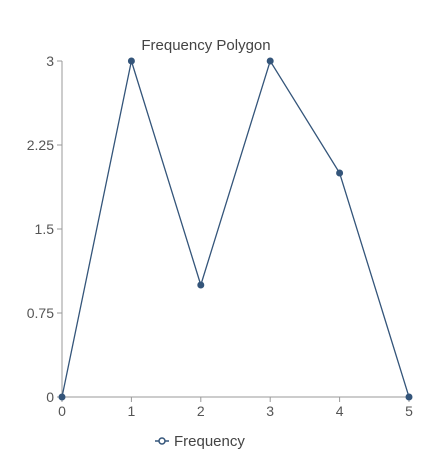 The width and height of the screenshot is (425, 467). I want to click on x-tick-label: 1, so click(132, 411).